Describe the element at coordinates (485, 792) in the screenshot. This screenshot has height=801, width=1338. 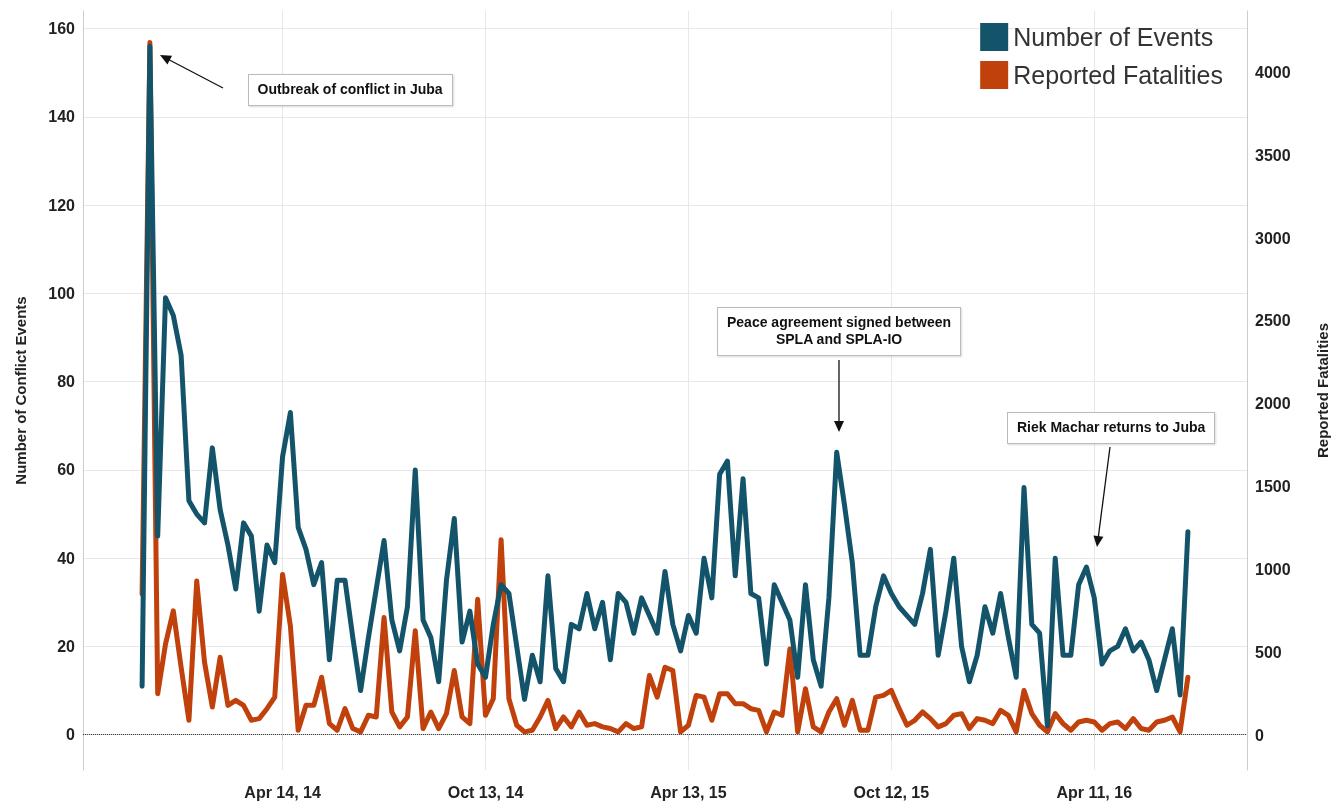
I see `x-tick-label: Oct 13, 14` at that location.